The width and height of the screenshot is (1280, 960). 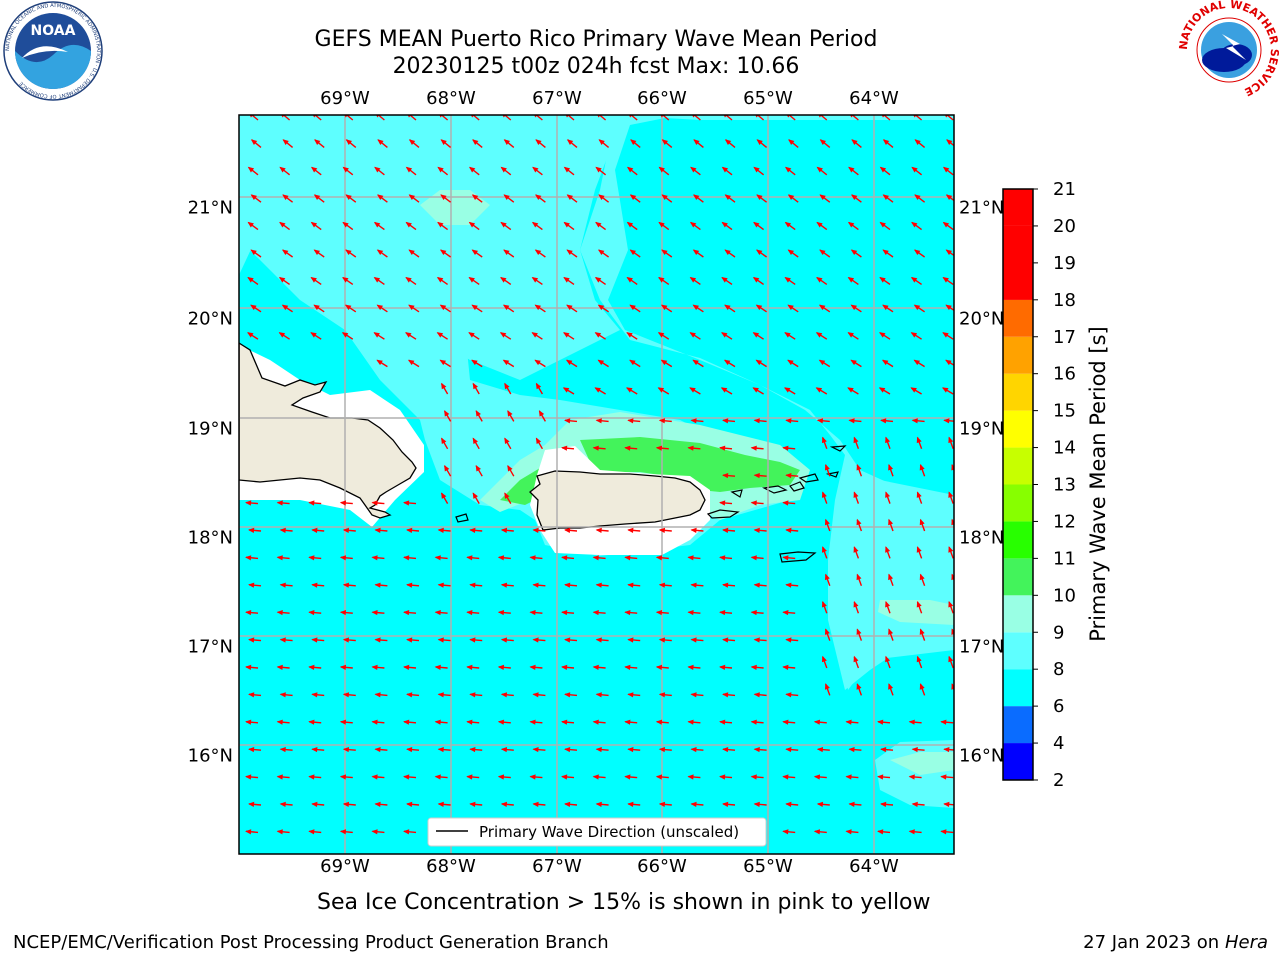 I want to click on colorbar-tick-label: 18, so click(x=1064, y=300).